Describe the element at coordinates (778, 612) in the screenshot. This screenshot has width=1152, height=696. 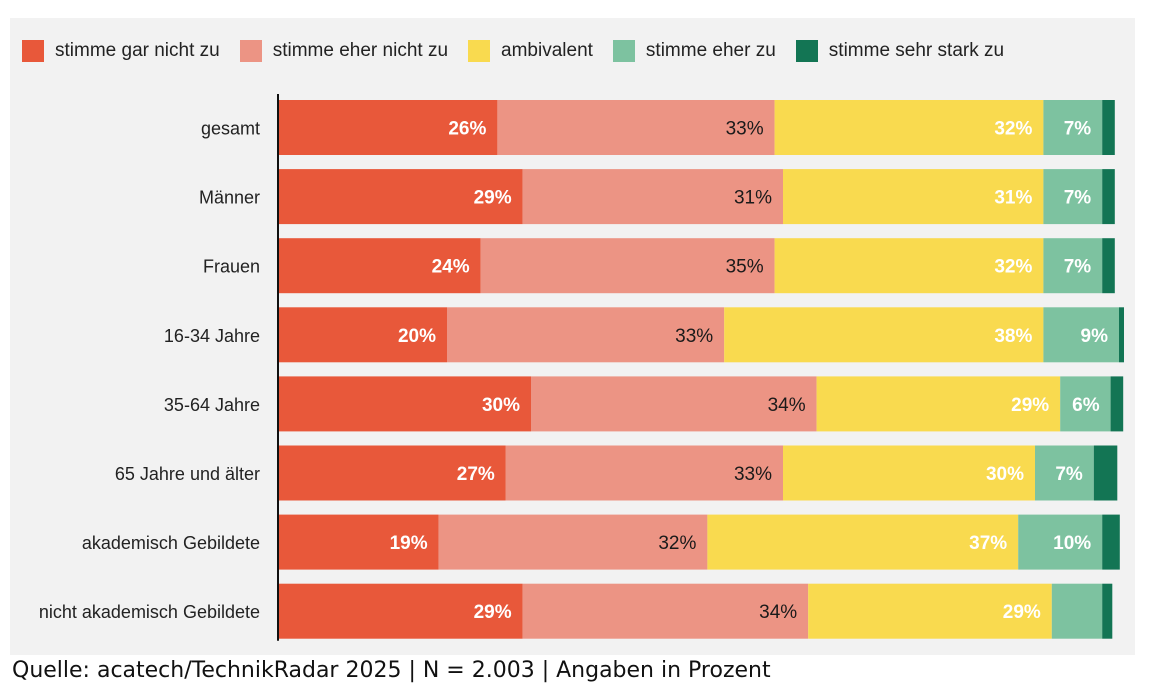
I see `data-label-nicht-akademisch-gebildete-stimme-eher-nicht-zu: 34%` at that location.